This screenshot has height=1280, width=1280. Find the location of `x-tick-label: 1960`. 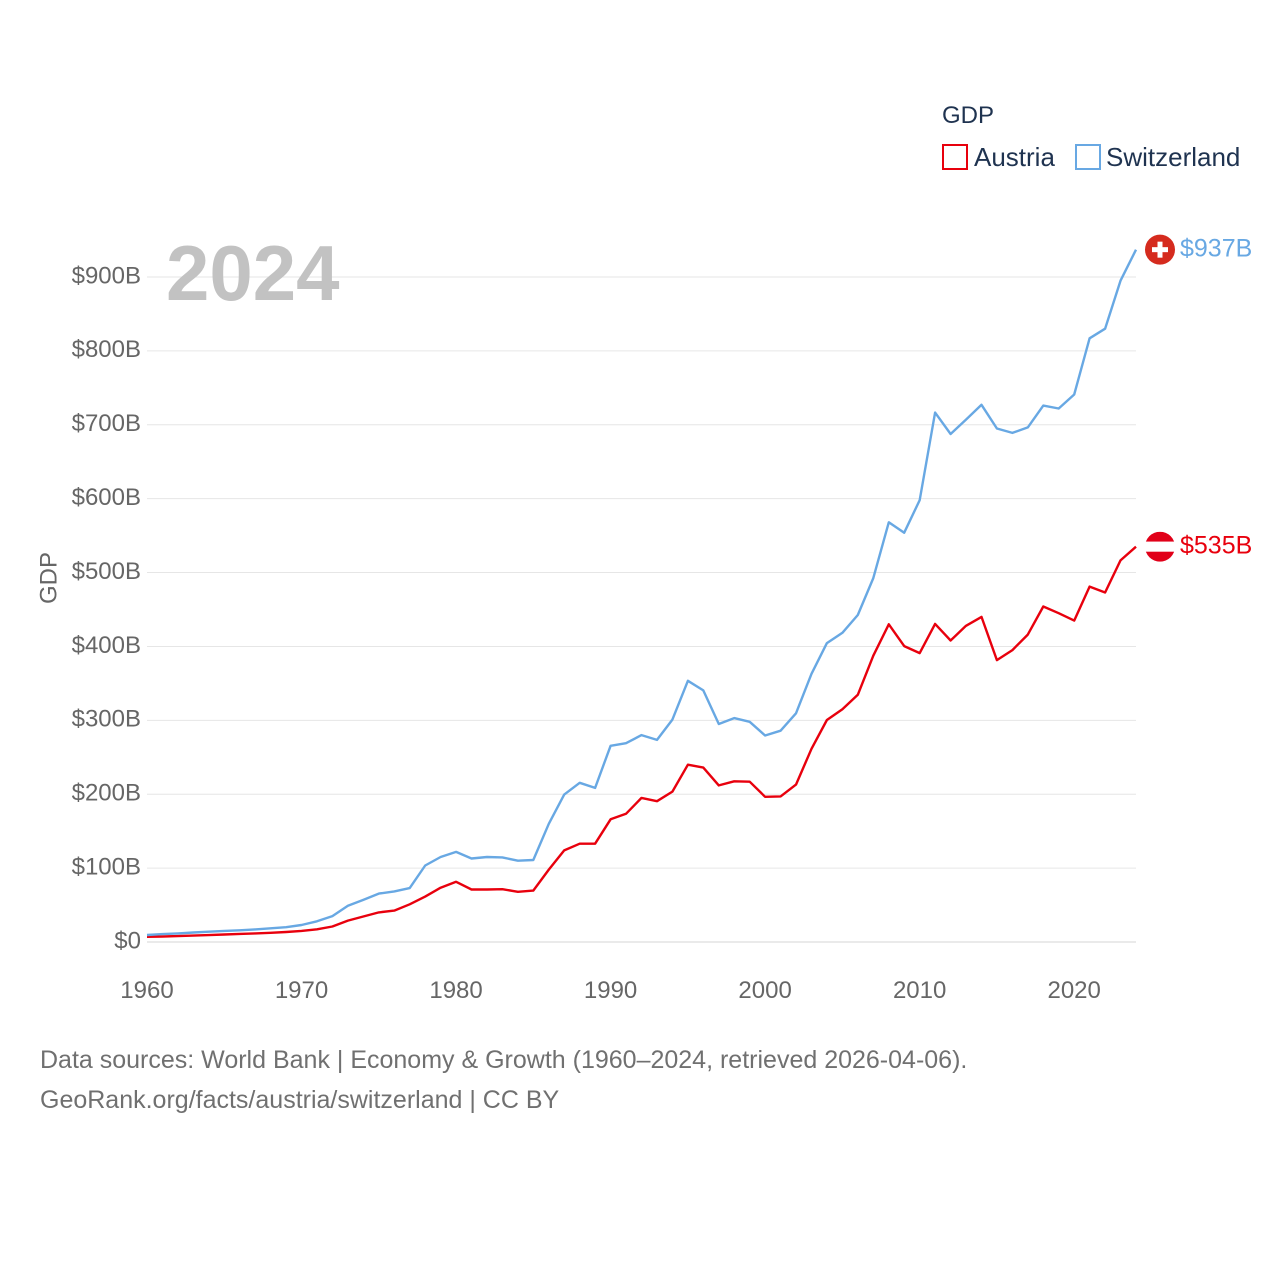

x-tick-label: 1960 is located at coordinates (146, 990).